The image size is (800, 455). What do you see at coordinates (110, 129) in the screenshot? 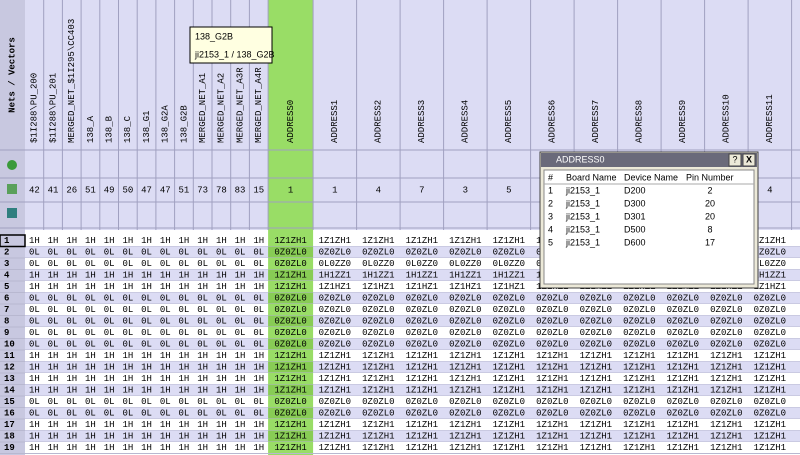
I see `column-name: 138_B` at bounding box center [110, 129].